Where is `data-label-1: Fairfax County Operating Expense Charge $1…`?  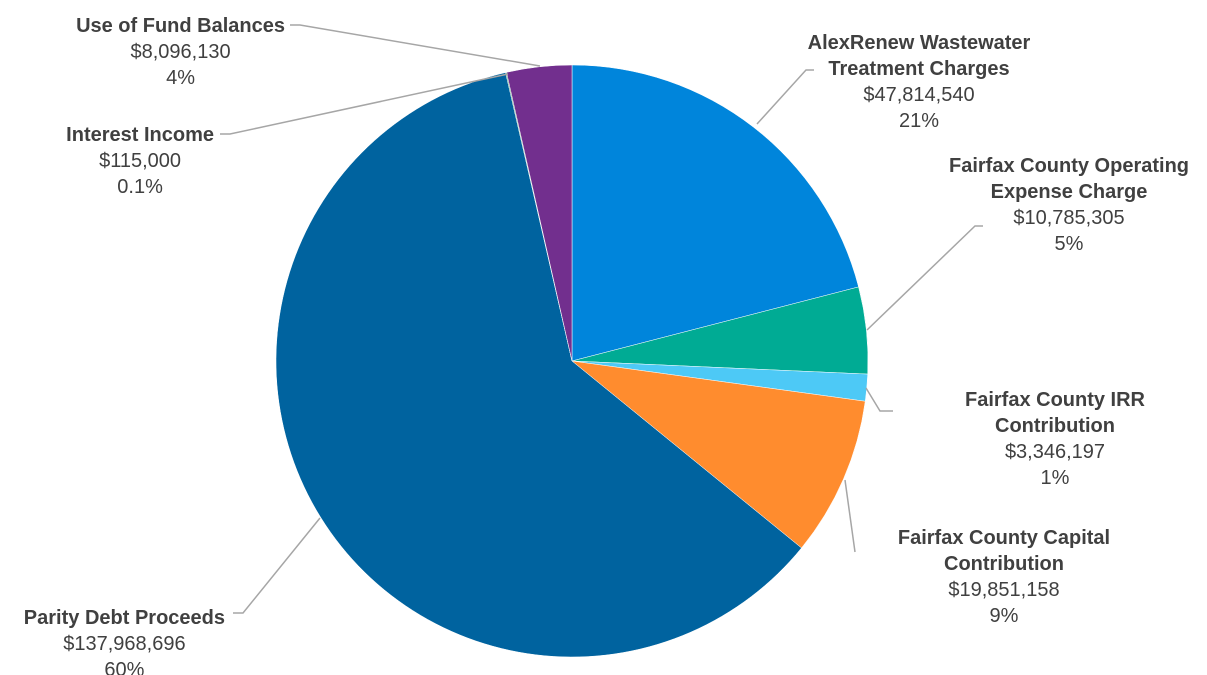
data-label-1: Fairfax County Operating Expense Charge $1… is located at coordinates (1069, 205).